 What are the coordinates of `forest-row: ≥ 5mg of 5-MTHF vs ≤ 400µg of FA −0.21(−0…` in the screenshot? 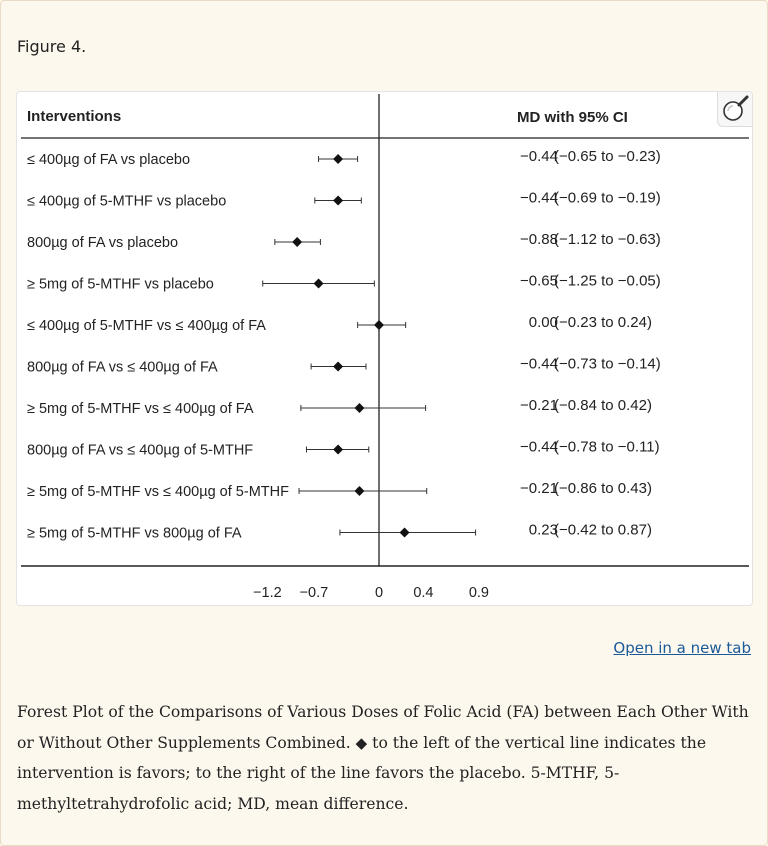 It's located at (339, 407).